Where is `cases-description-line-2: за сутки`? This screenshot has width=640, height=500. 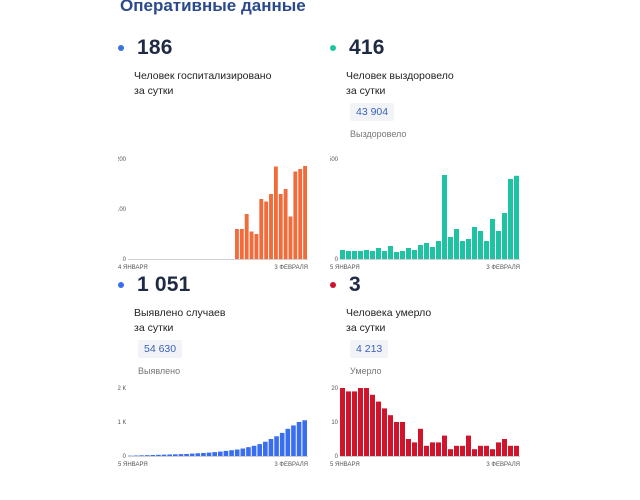
cases-description-line-2: за сутки is located at coordinates (224, 328).